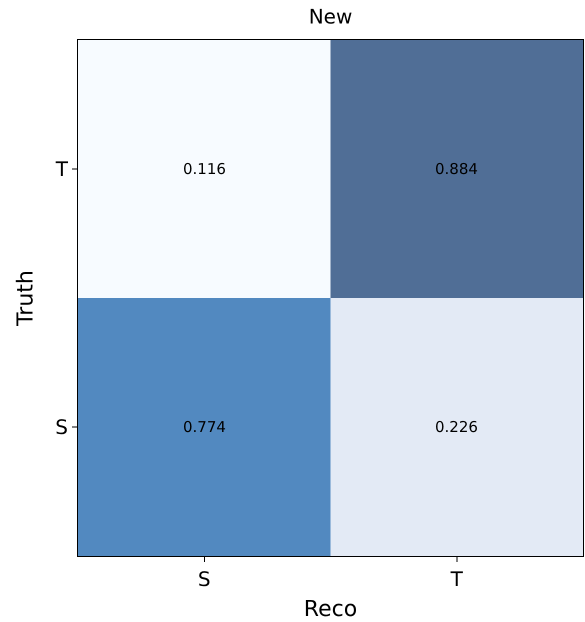 The height and width of the screenshot is (622, 585). I want to click on data-label: 0.884, so click(456, 169).